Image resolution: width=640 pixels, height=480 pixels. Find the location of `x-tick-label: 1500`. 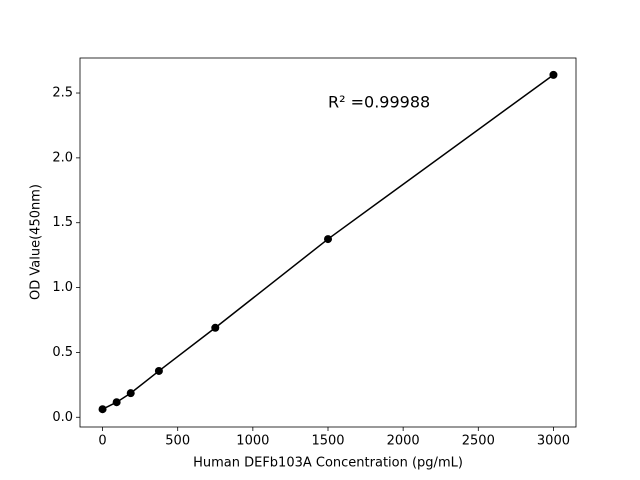

x-tick-label: 1500 is located at coordinates (327, 441).